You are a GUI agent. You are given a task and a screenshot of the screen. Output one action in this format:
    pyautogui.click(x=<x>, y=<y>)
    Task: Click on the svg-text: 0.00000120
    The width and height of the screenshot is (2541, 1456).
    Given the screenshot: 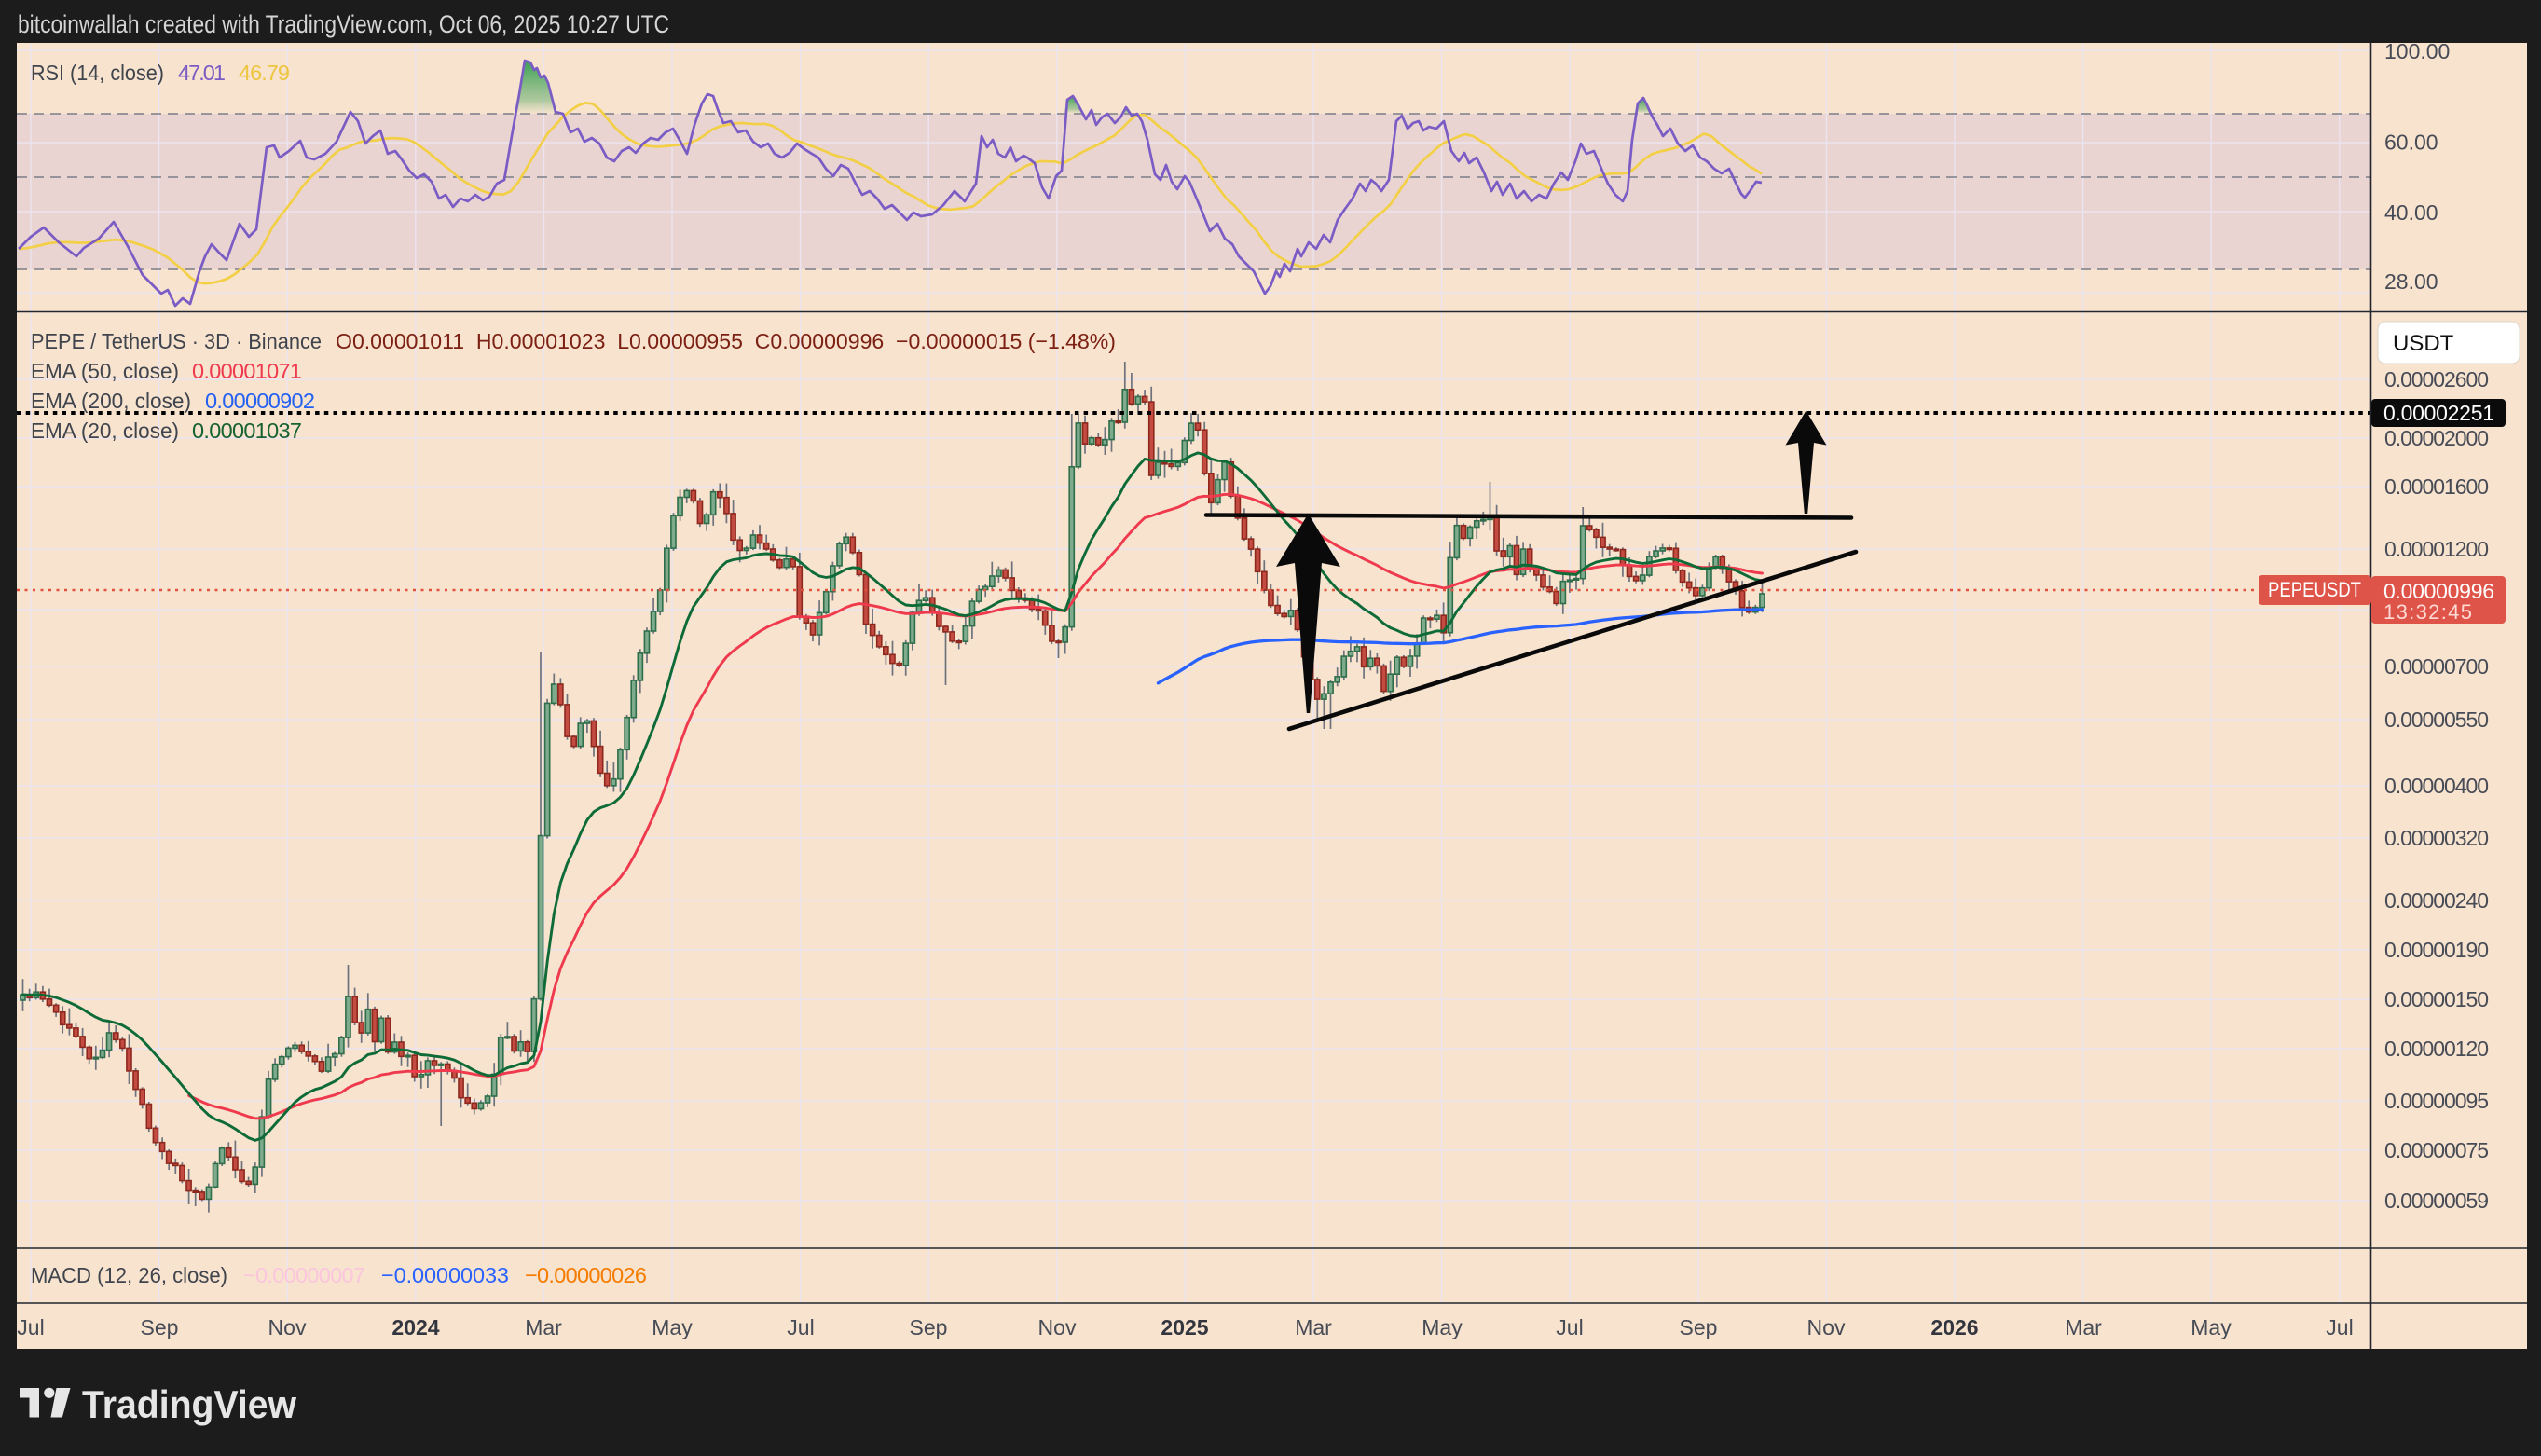 What is the action you would take?
    pyautogui.click(x=2436, y=1049)
    